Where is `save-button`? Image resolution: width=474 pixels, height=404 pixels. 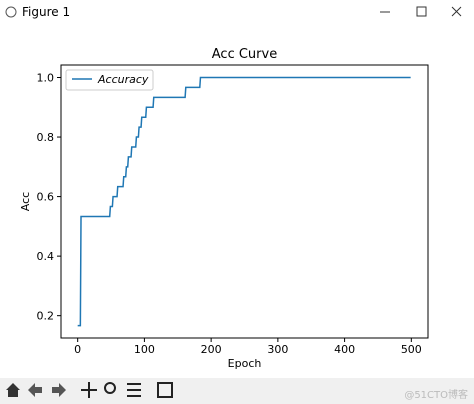 save-button is located at coordinates (165, 390).